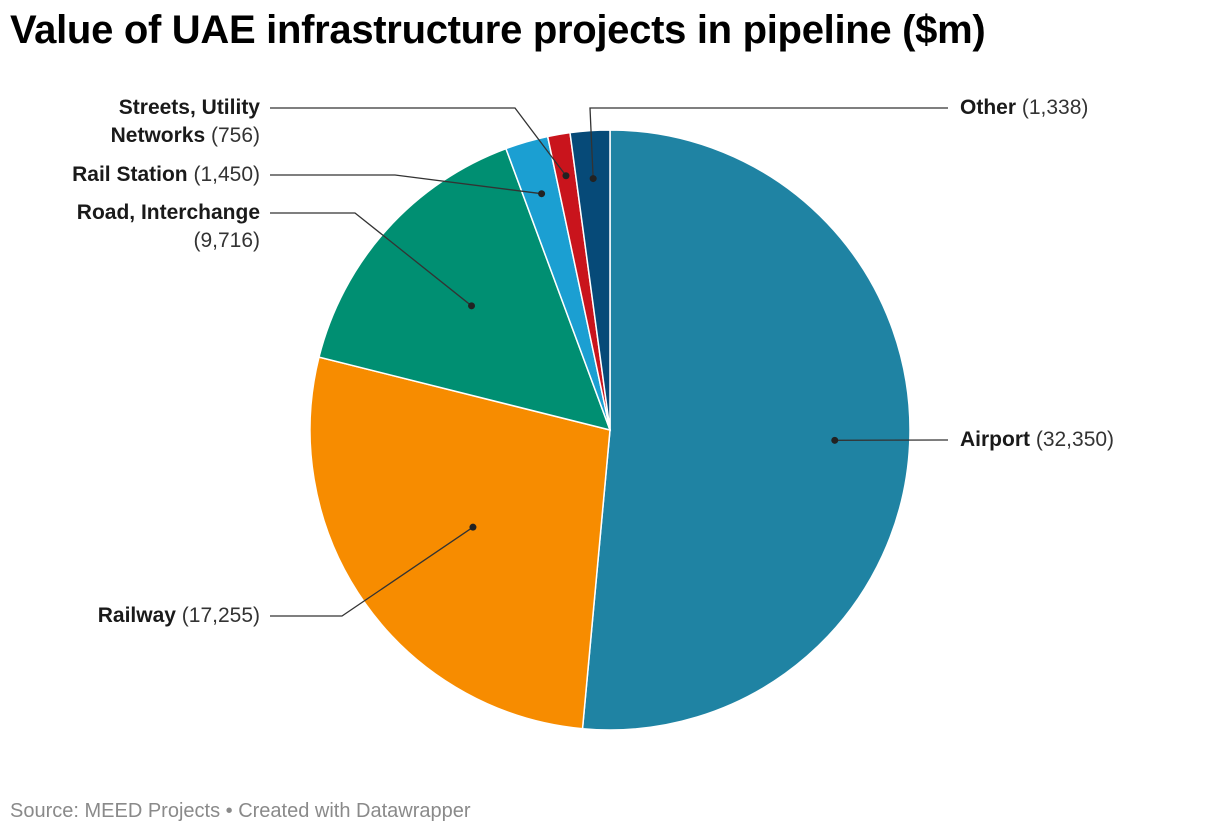 The width and height of the screenshot is (1220, 836). Describe the element at coordinates (115, 811) in the screenshot. I see `source-text: Source: MEED Projects` at that location.